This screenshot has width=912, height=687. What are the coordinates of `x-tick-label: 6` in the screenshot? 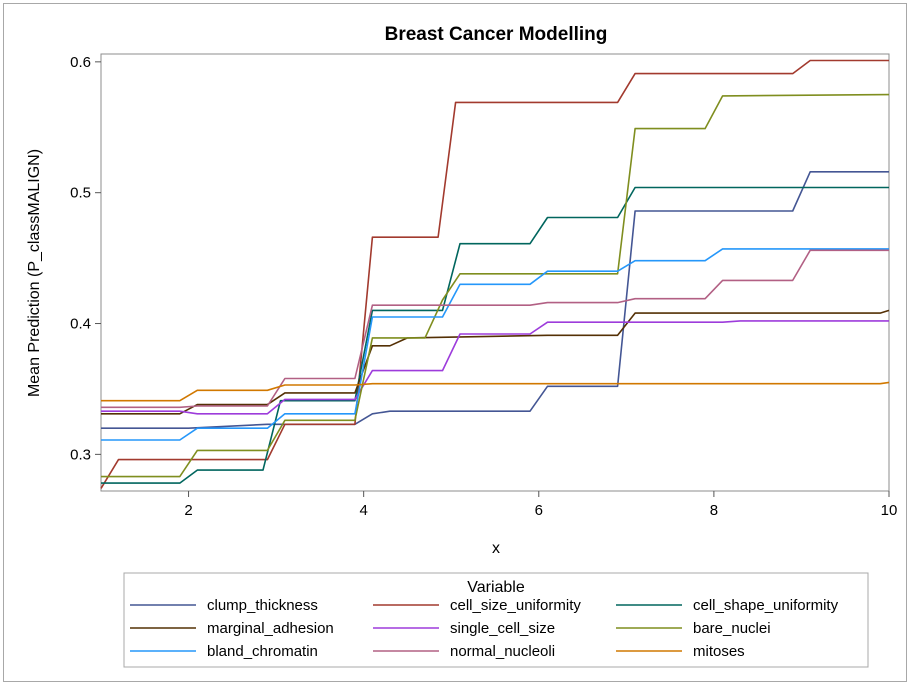 It's located at (539, 510).